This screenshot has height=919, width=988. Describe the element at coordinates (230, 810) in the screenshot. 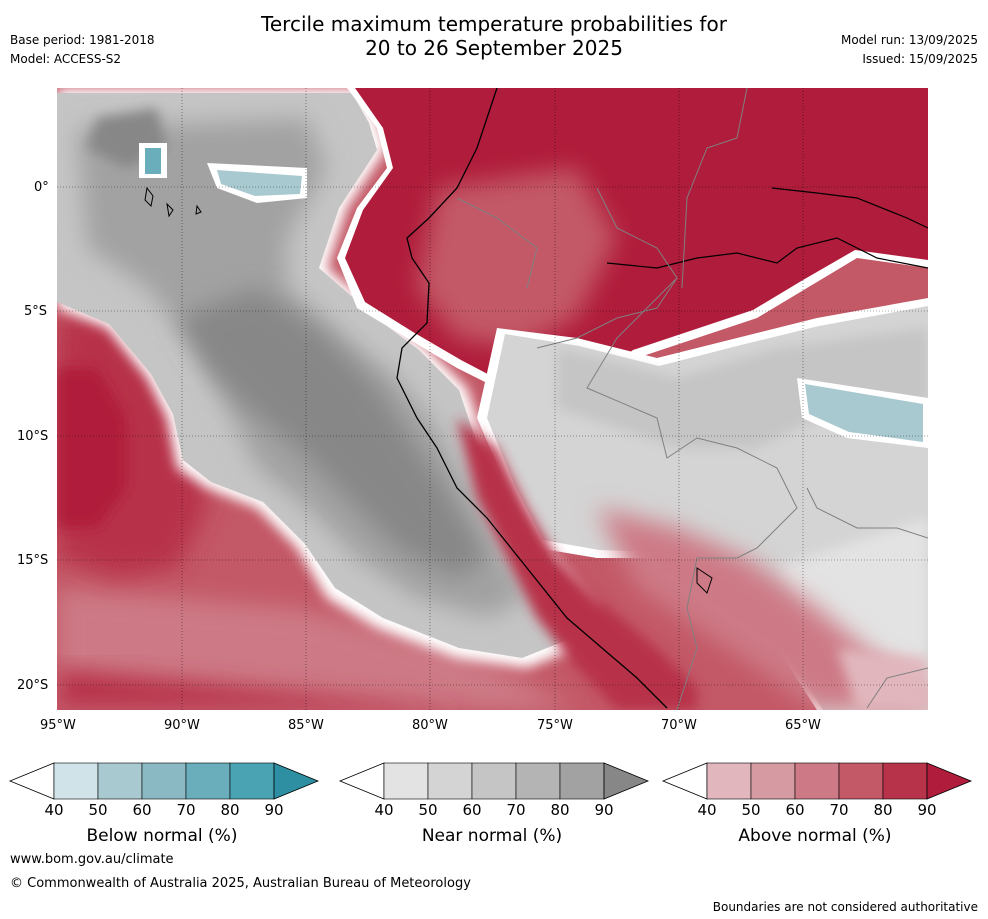

I see `colorbar-below-tick: 80` at that location.